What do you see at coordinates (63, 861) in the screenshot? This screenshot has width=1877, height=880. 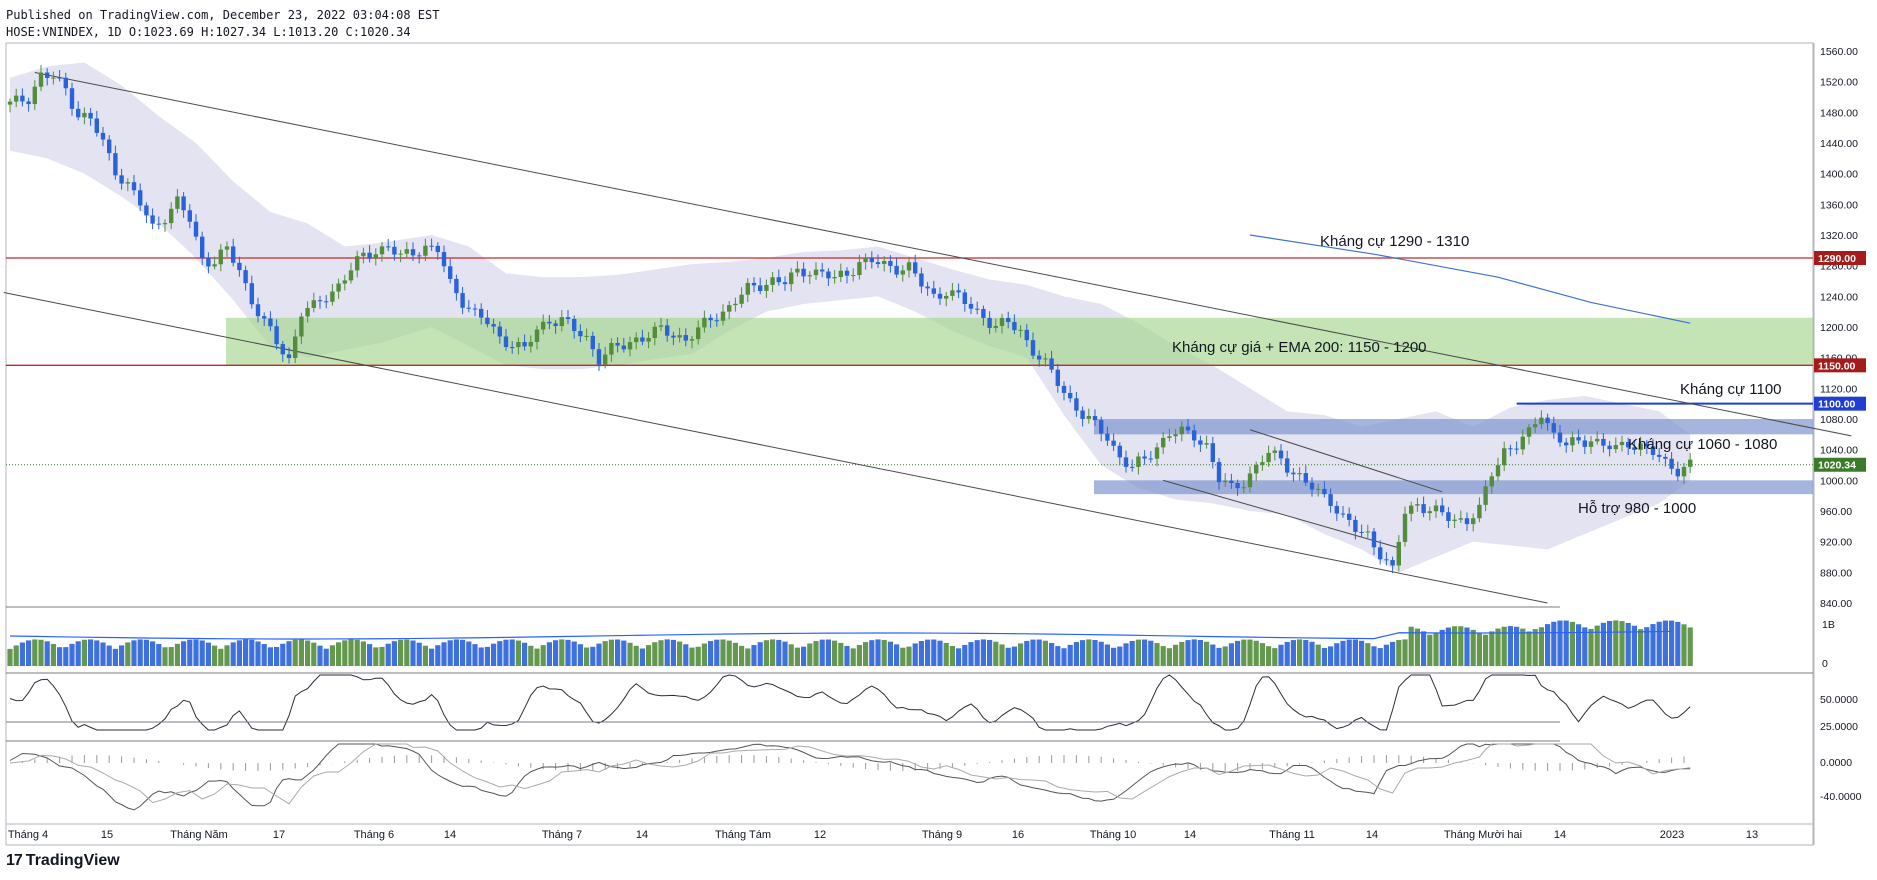 I see `brand: 17 TradingView` at bounding box center [63, 861].